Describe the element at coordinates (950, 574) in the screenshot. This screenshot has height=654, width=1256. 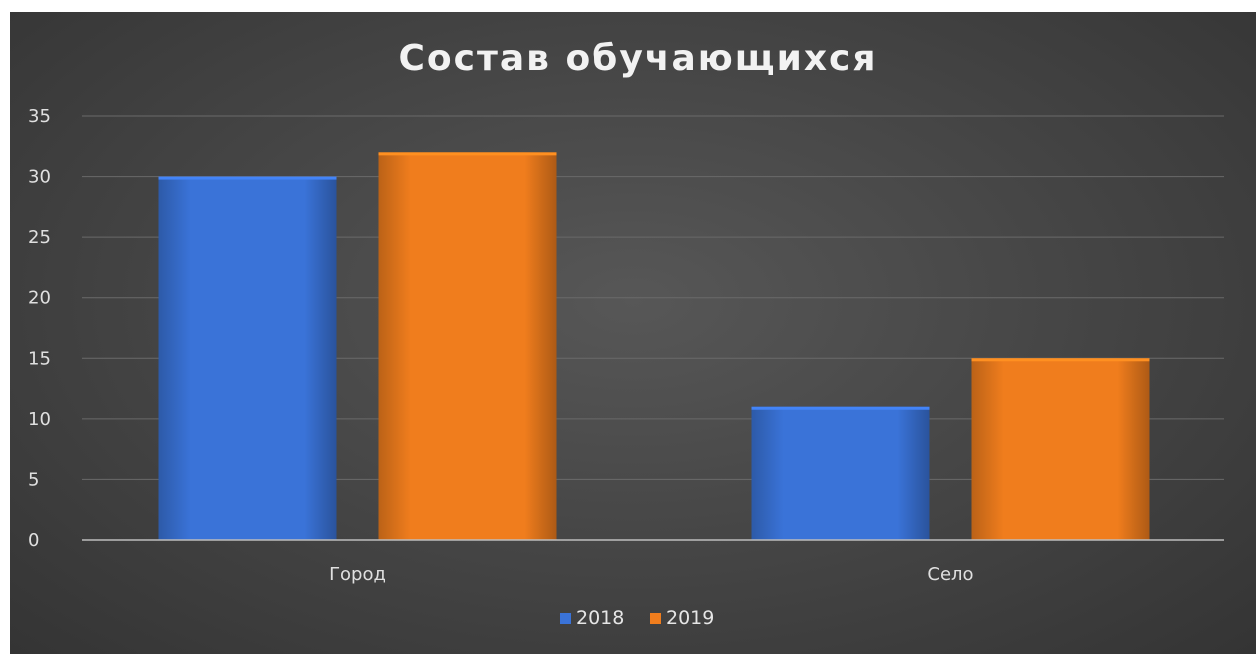
I see `category-label: Село` at that location.